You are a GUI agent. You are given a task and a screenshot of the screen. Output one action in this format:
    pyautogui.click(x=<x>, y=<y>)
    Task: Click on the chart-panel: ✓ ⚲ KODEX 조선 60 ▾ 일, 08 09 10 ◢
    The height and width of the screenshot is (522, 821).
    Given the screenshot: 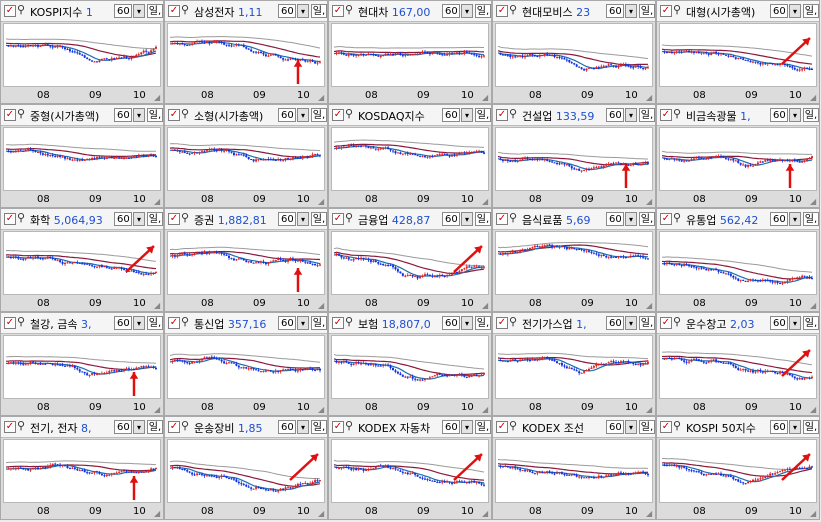 What is the action you would take?
    pyautogui.click(x=574, y=468)
    